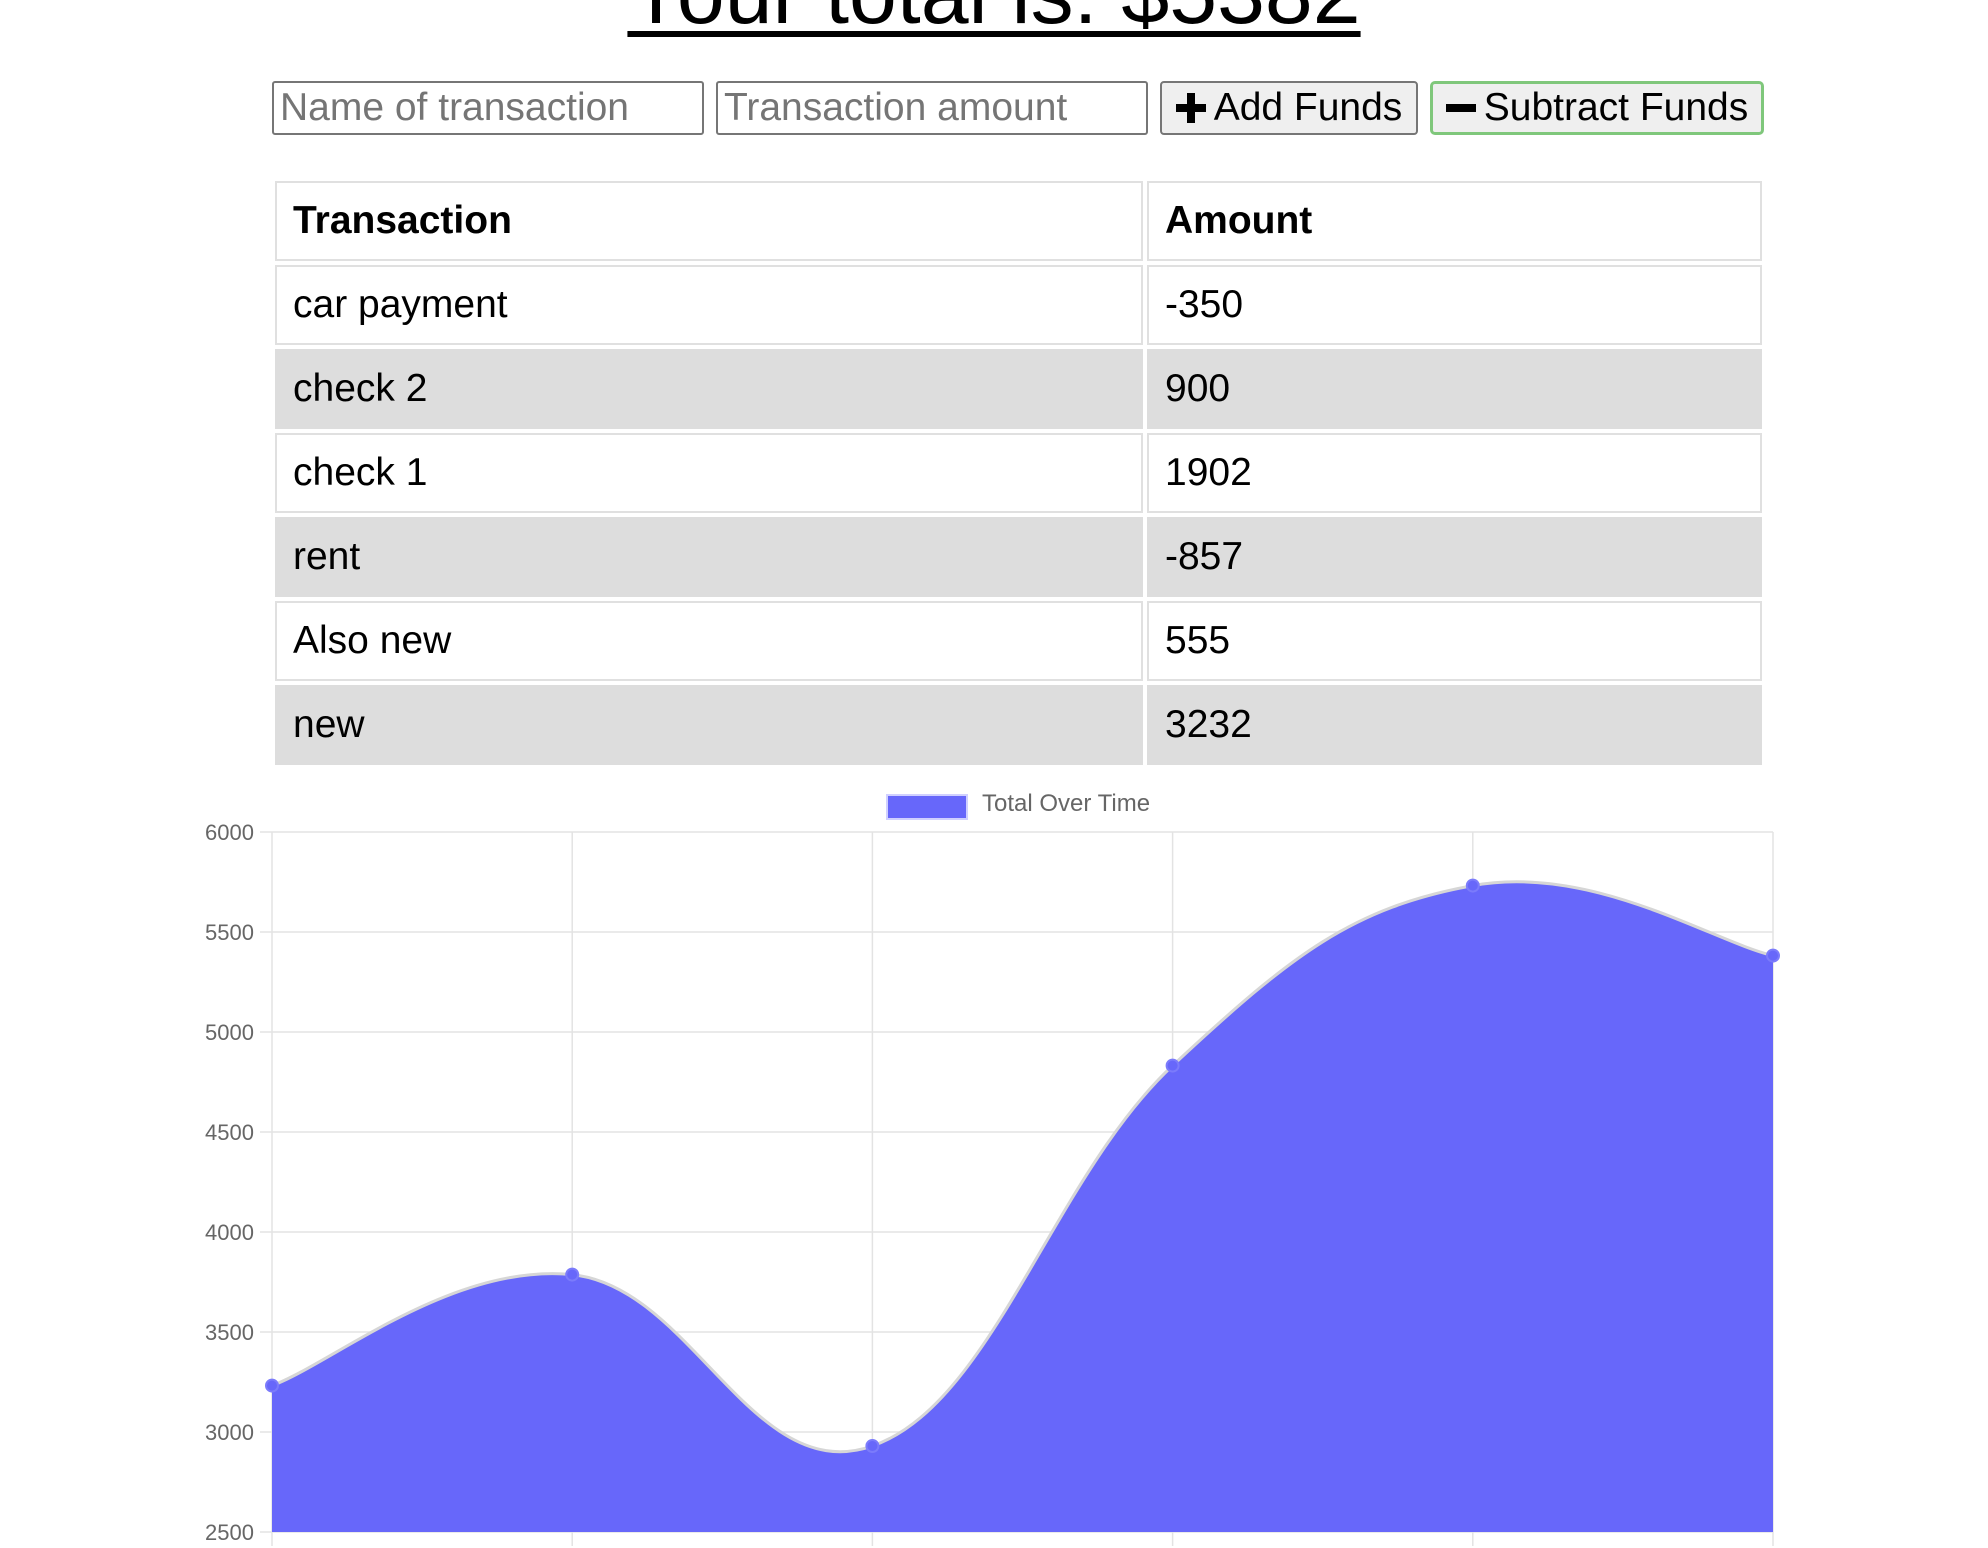 This screenshot has height=1548, width=1988. What do you see at coordinates (1454, 725) in the screenshot?
I see `transaction-amount: 3232` at bounding box center [1454, 725].